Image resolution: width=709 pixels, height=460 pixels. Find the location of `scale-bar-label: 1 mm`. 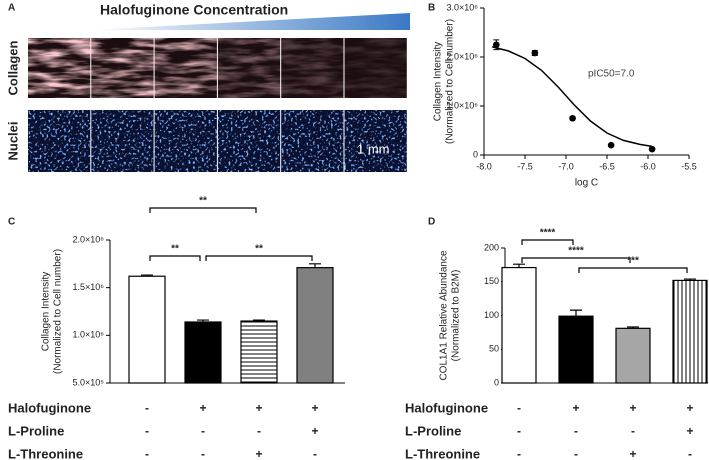

scale-bar-label: 1 mm is located at coordinates (373, 148).